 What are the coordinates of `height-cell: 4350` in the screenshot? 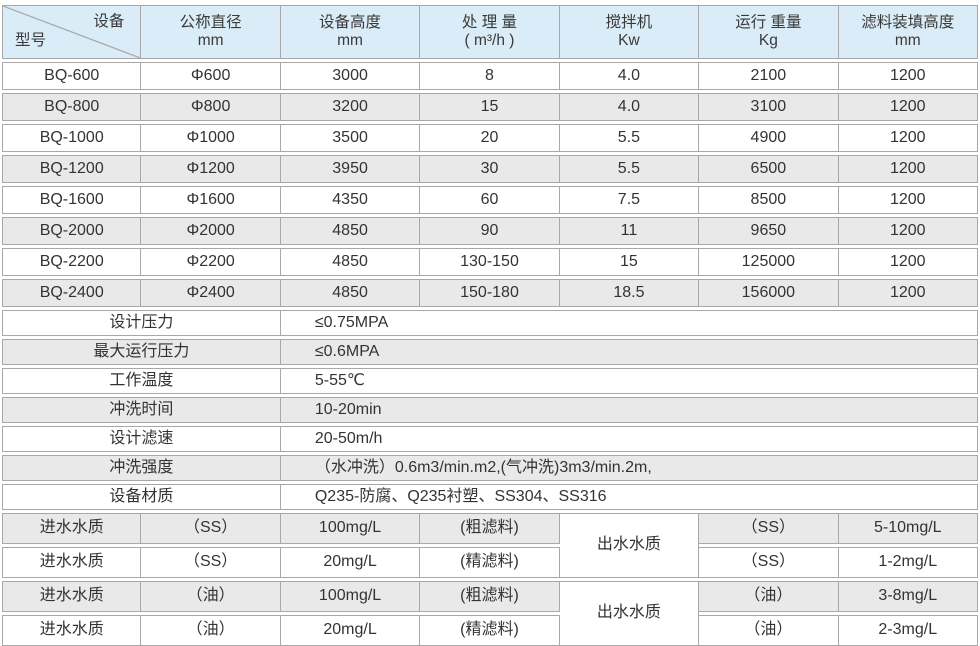 It's located at (350, 200).